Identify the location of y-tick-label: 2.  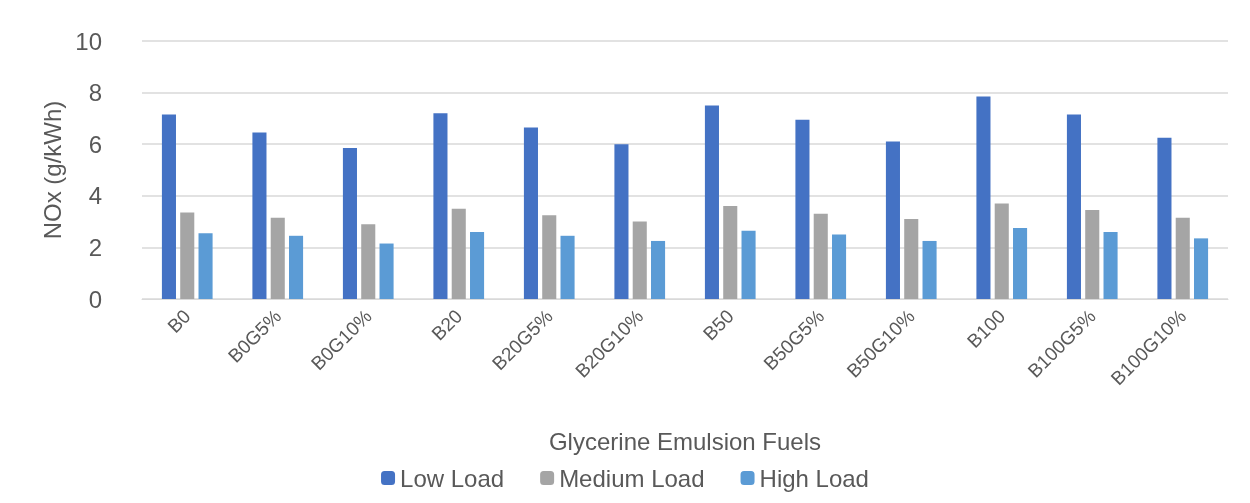
(95, 247).